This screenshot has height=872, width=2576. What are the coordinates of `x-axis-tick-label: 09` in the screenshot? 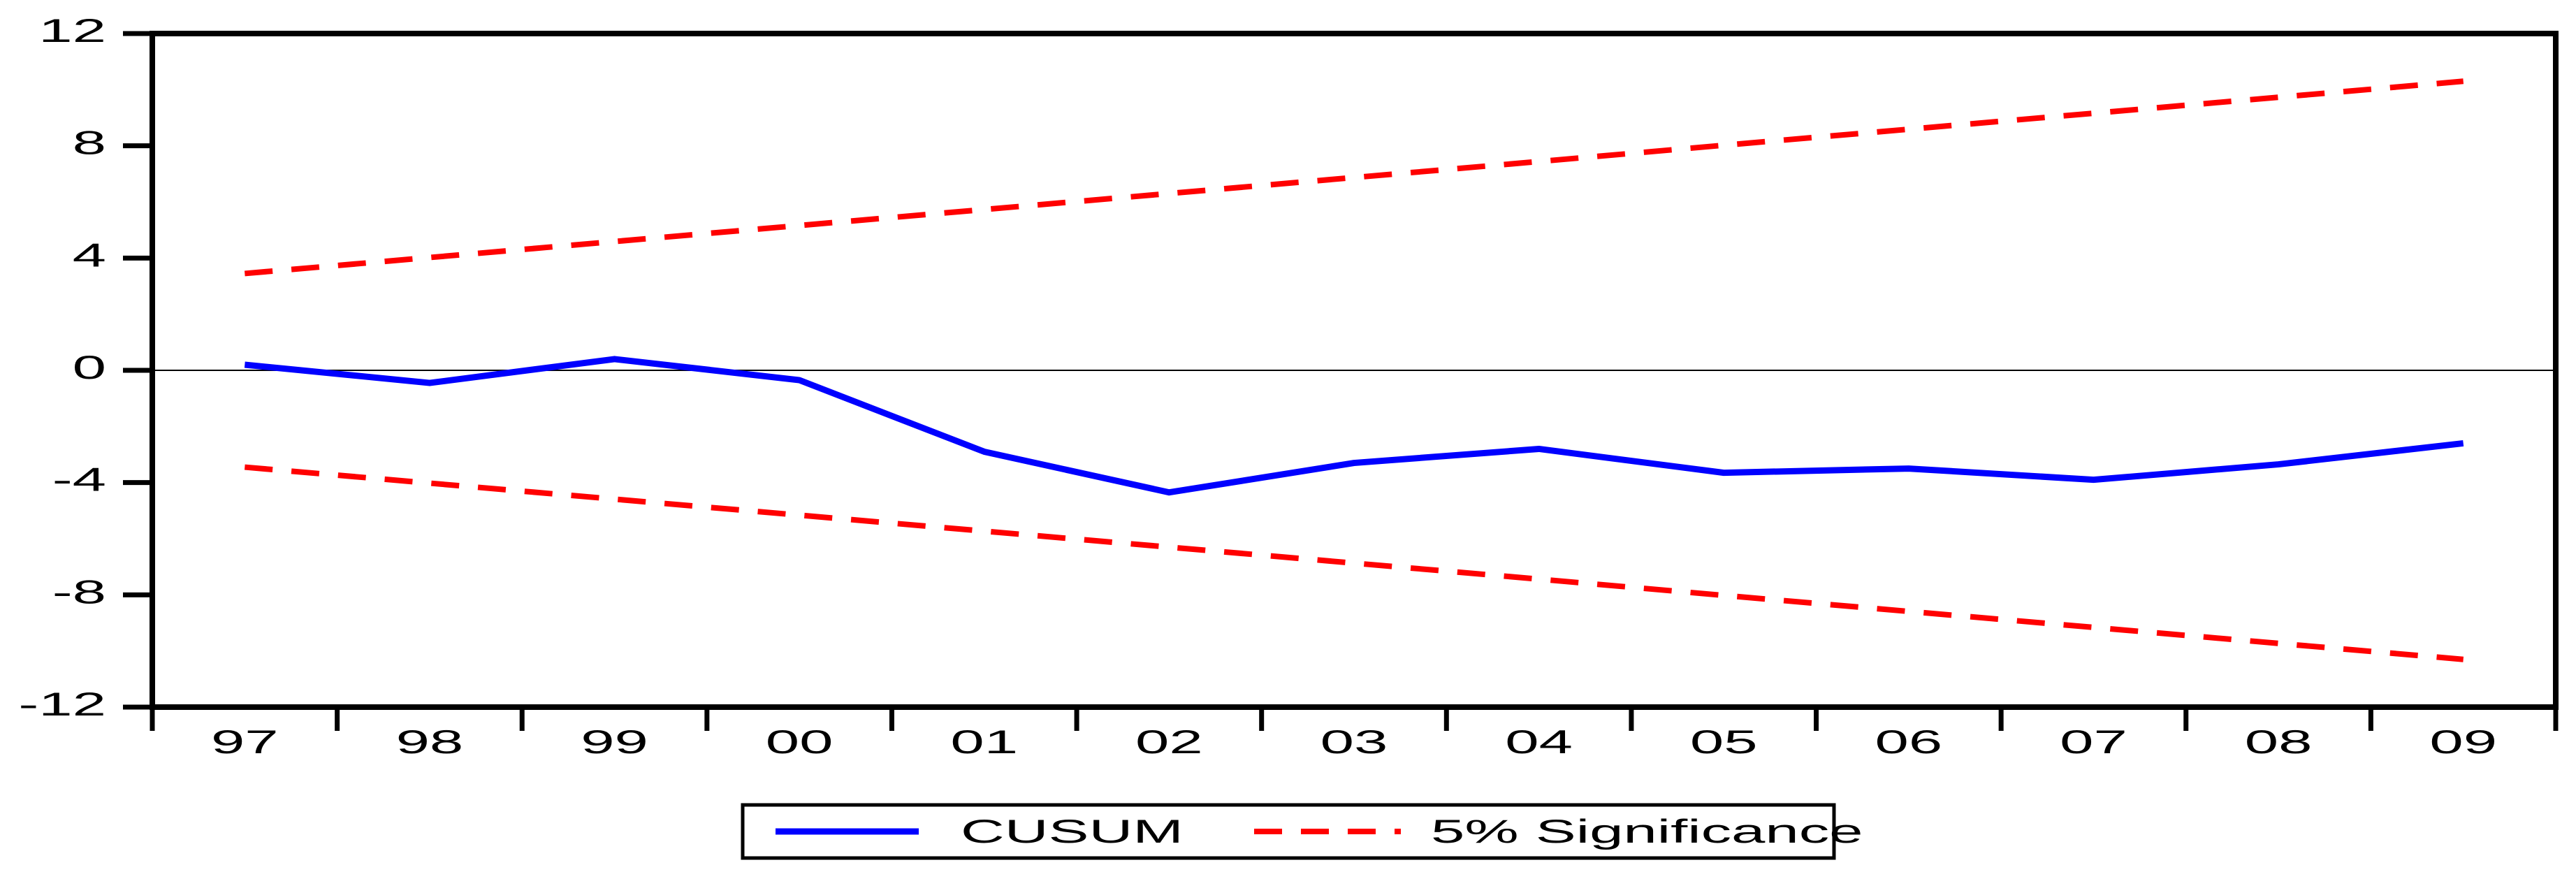 It's located at (2463, 742).